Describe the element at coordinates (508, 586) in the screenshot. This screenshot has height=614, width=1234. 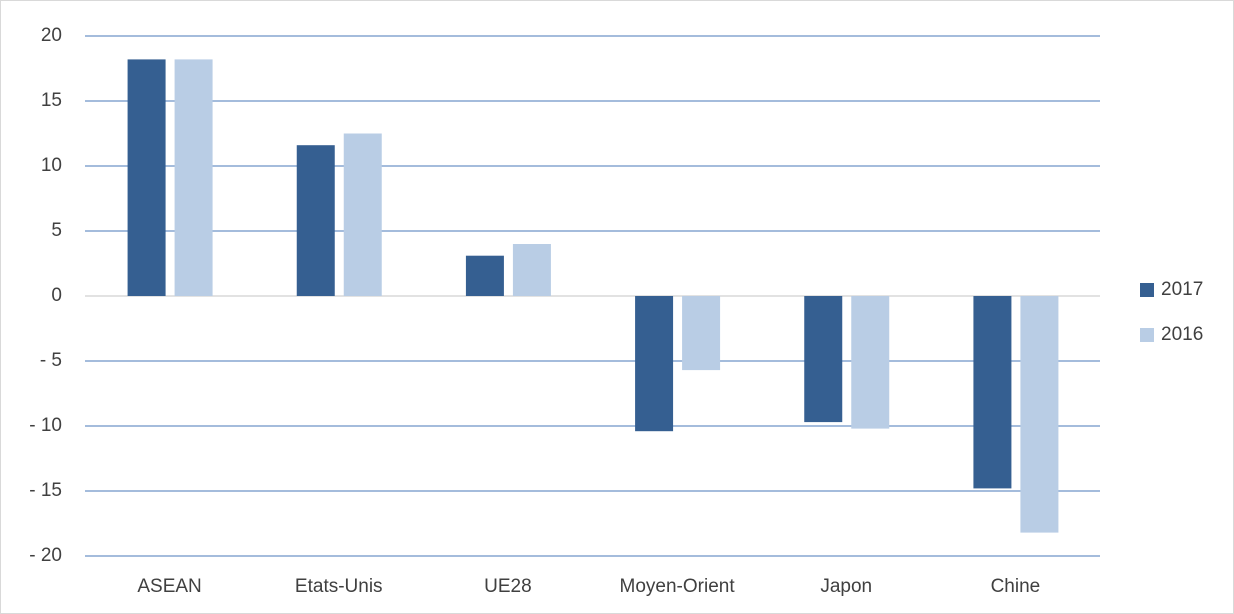
I see `x-tick-label: UE28` at that location.